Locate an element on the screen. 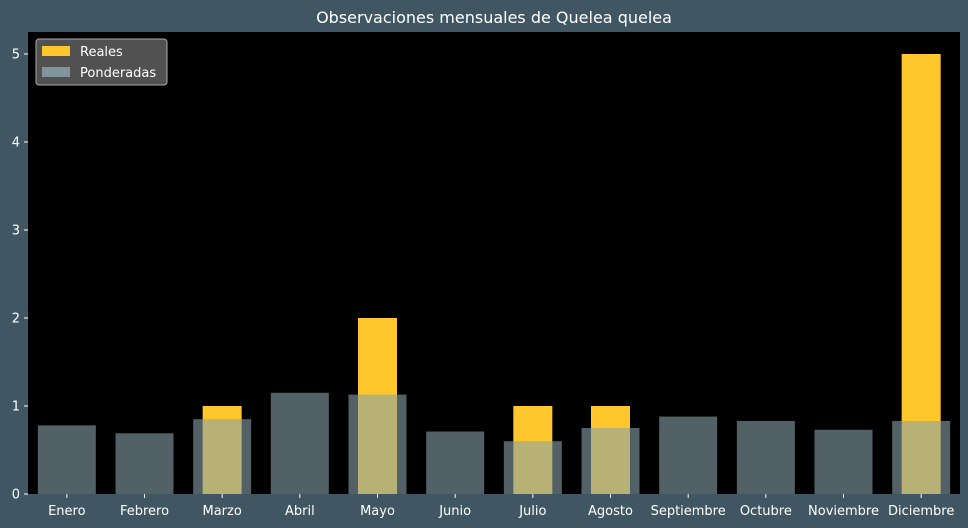 Image resolution: width=968 pixels, height=528 pixels. bar-ponderadas-enero is located at coordinates (66, 459).